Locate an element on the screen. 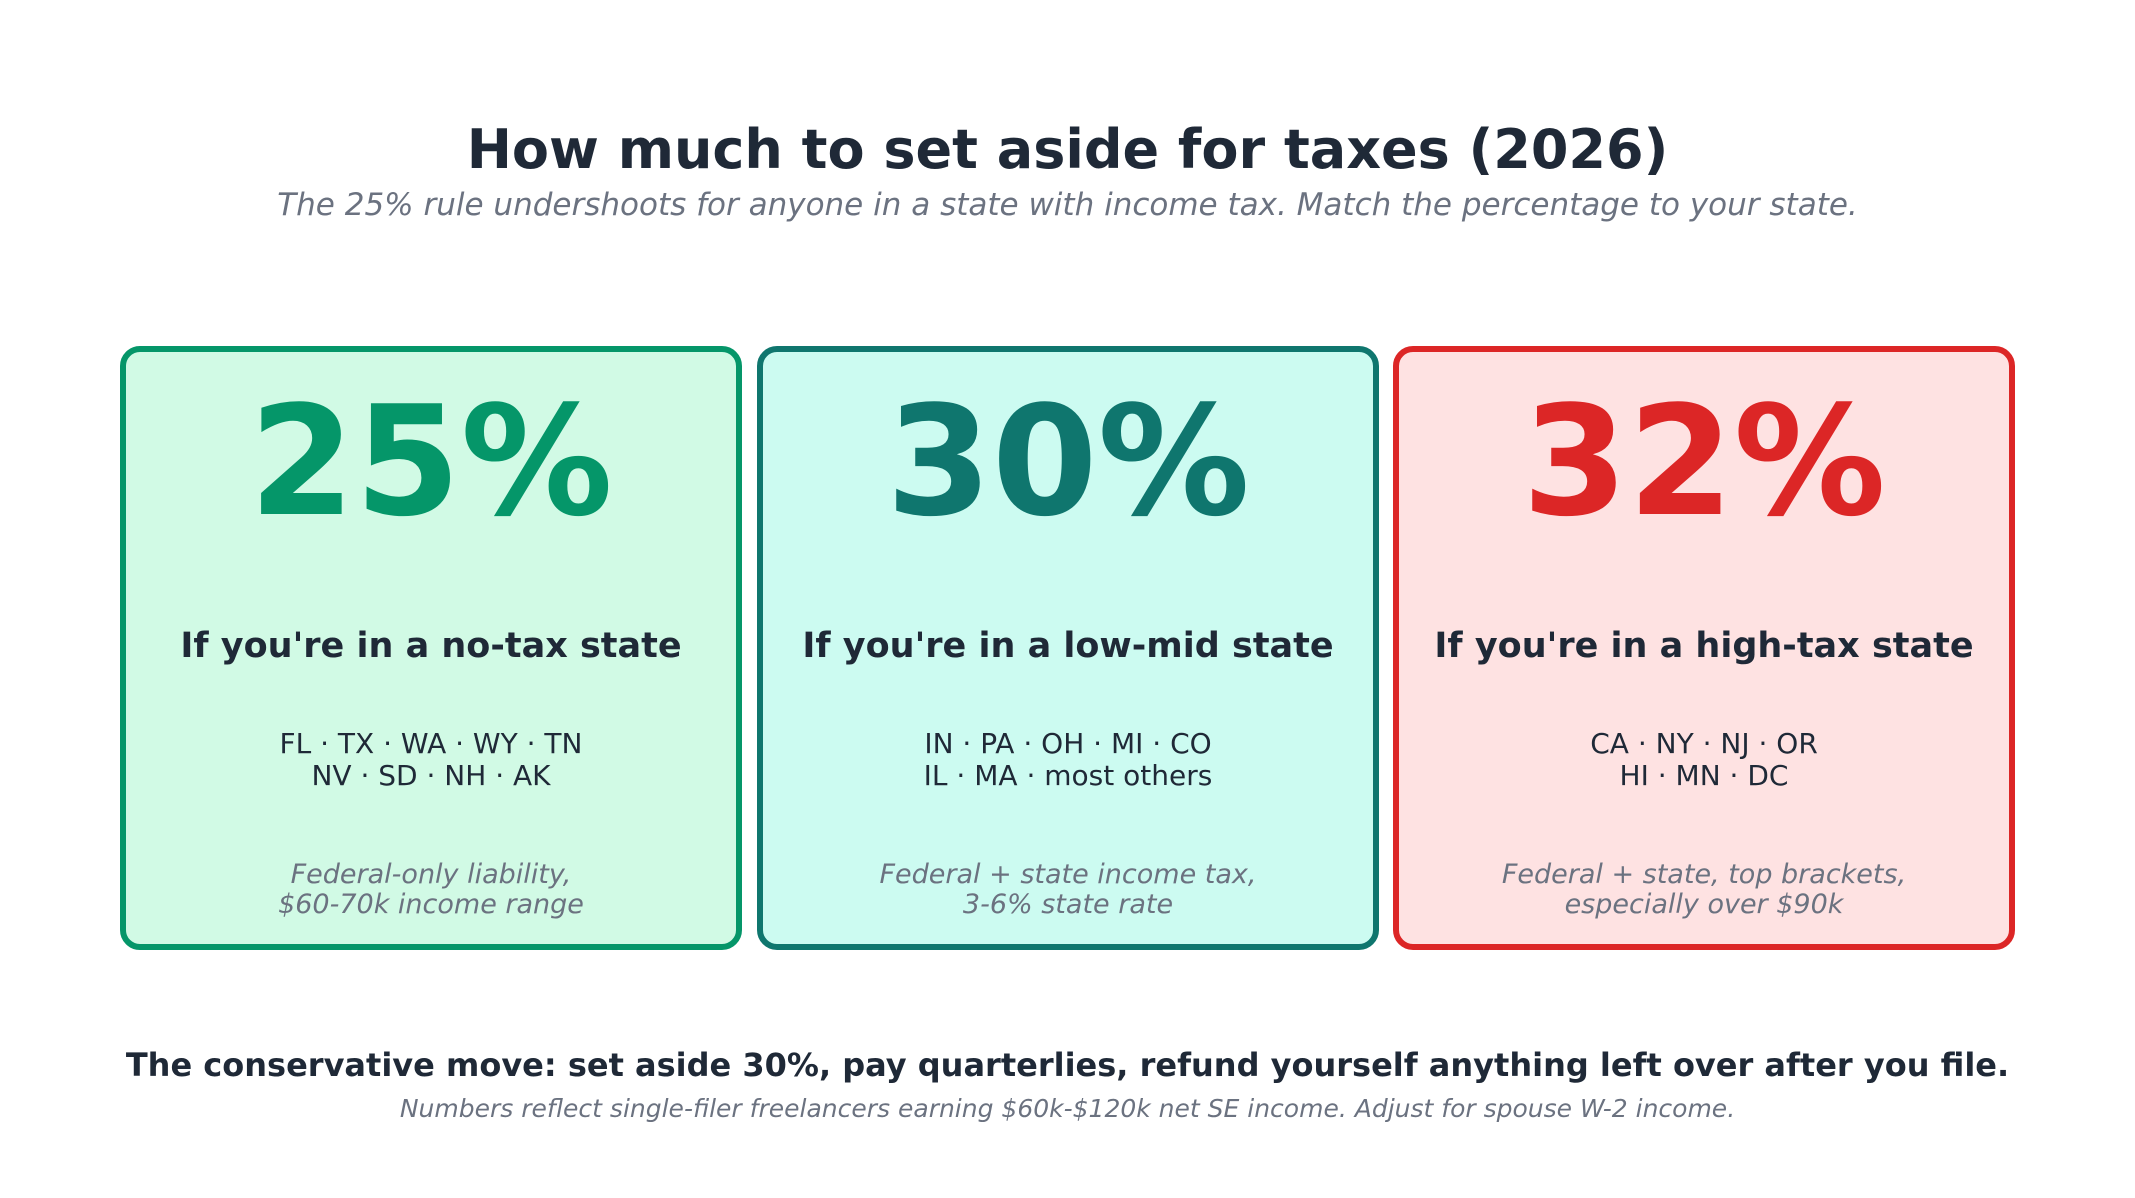 This screenshot has width=2135, height=1198. card-heading: If you're in a high-tax state is located at coordinates (1704, 646).